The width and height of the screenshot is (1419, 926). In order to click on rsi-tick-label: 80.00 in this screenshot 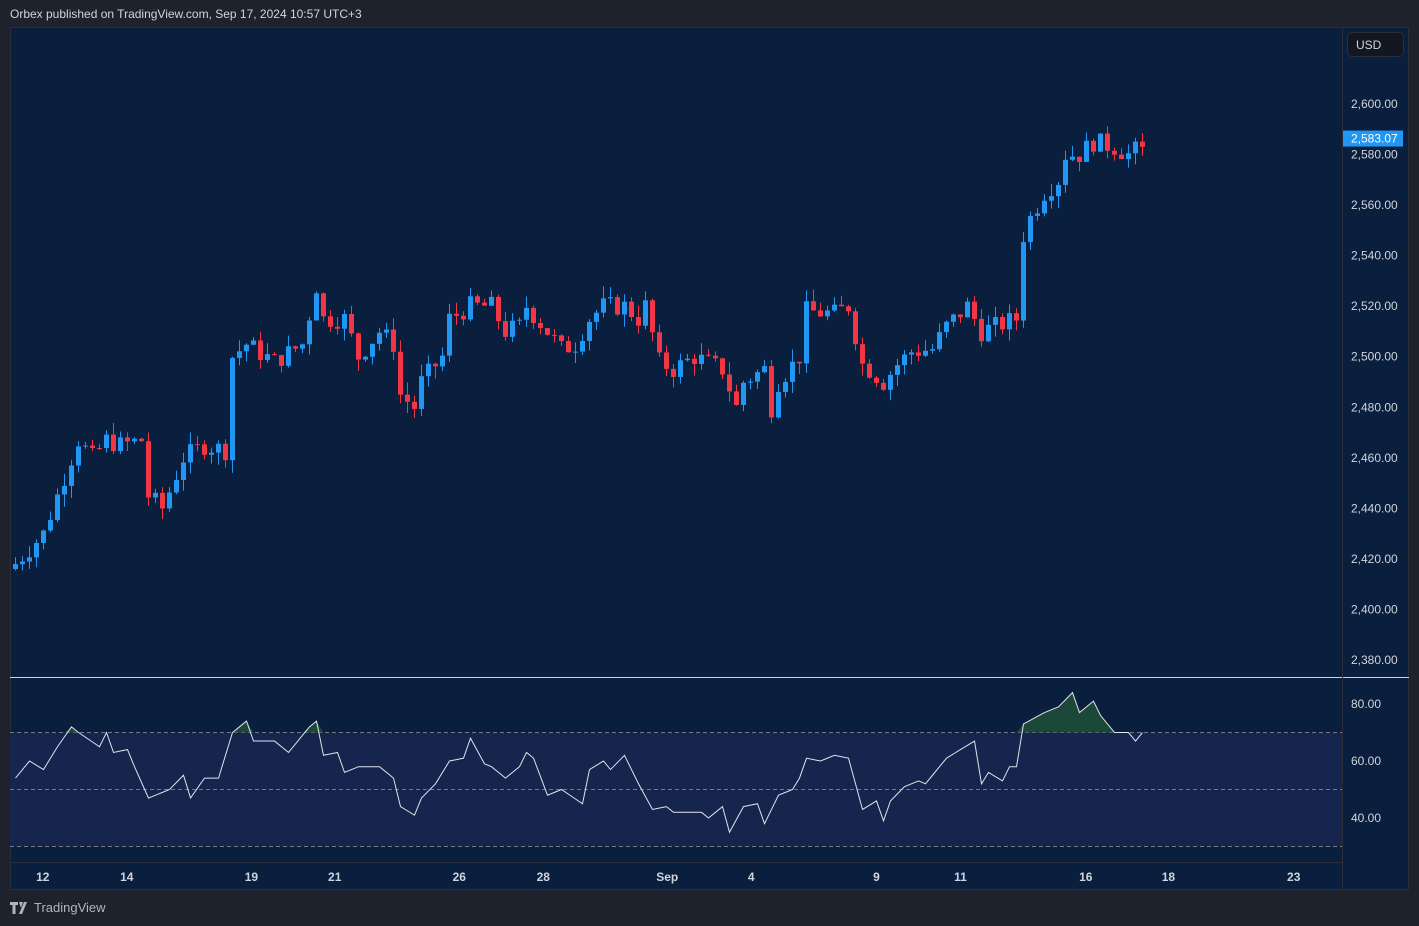, I will do `click(1366, 704)`.